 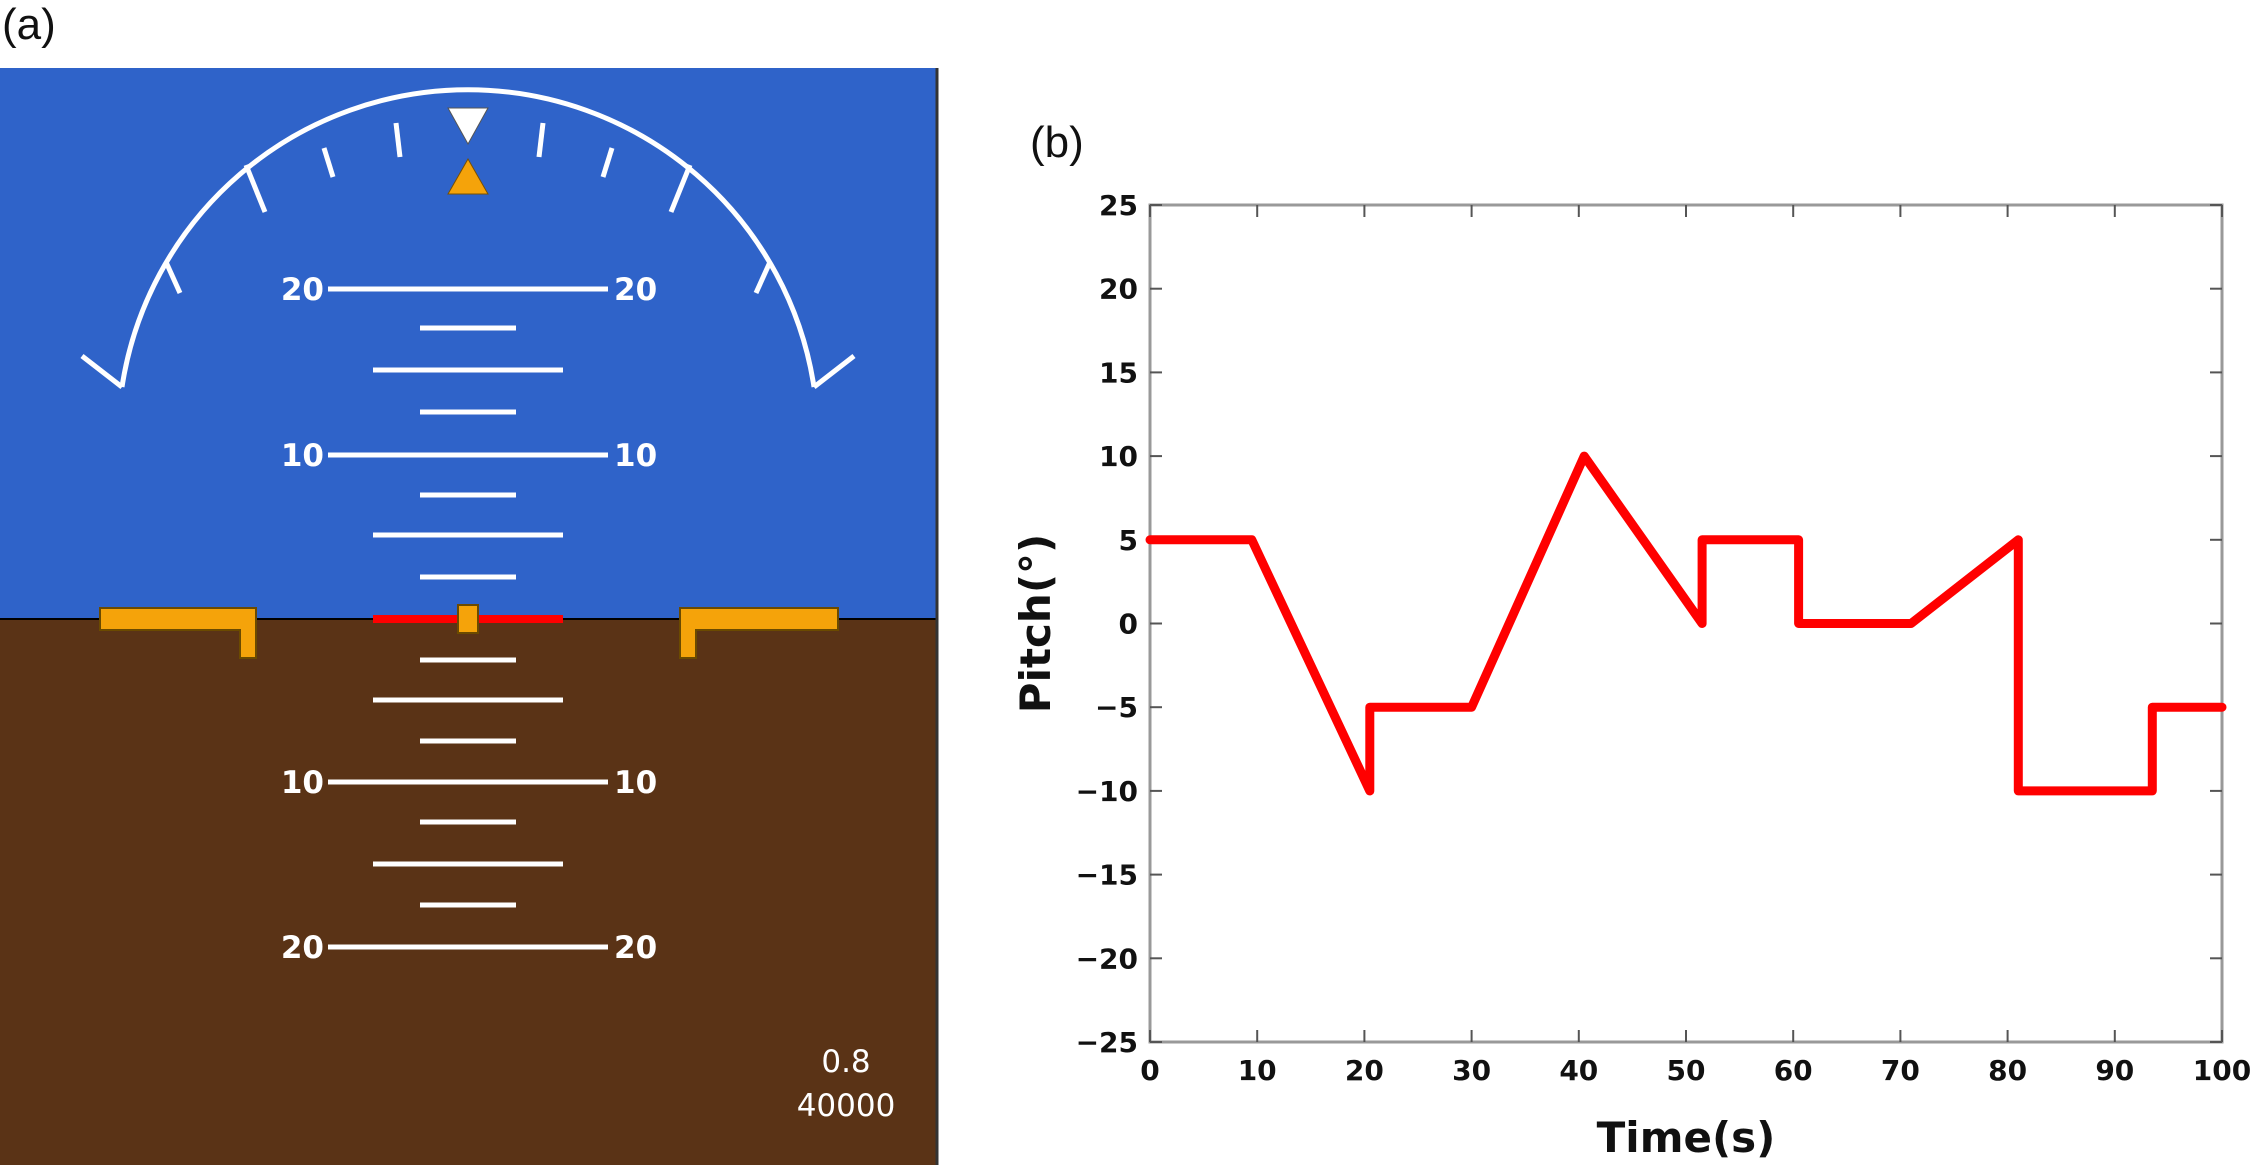 What do you see at coordinates (846, 1106) in the screenshot?
I see `altitude-readout: 40000` at bounding box center [846, 1106].